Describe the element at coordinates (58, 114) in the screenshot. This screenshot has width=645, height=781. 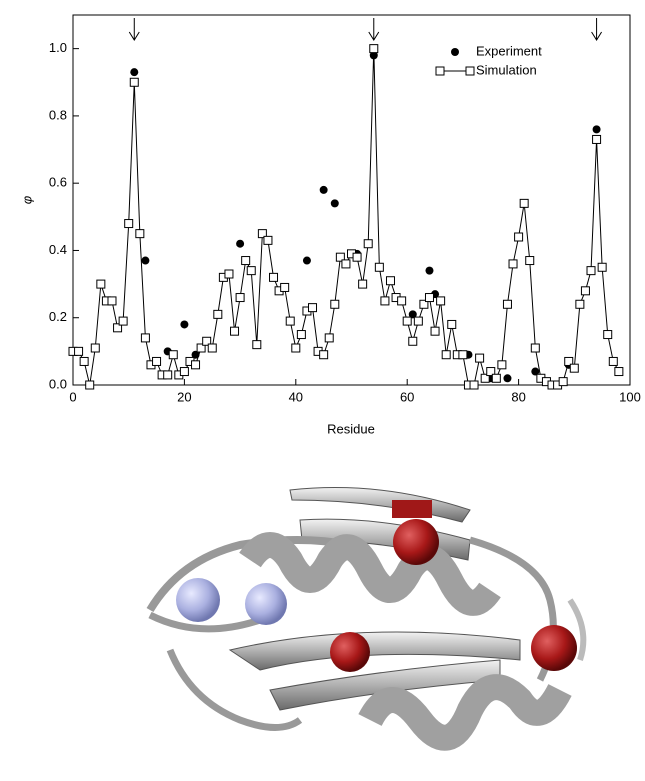
I see `y-tick-label: 0.8` at that location.